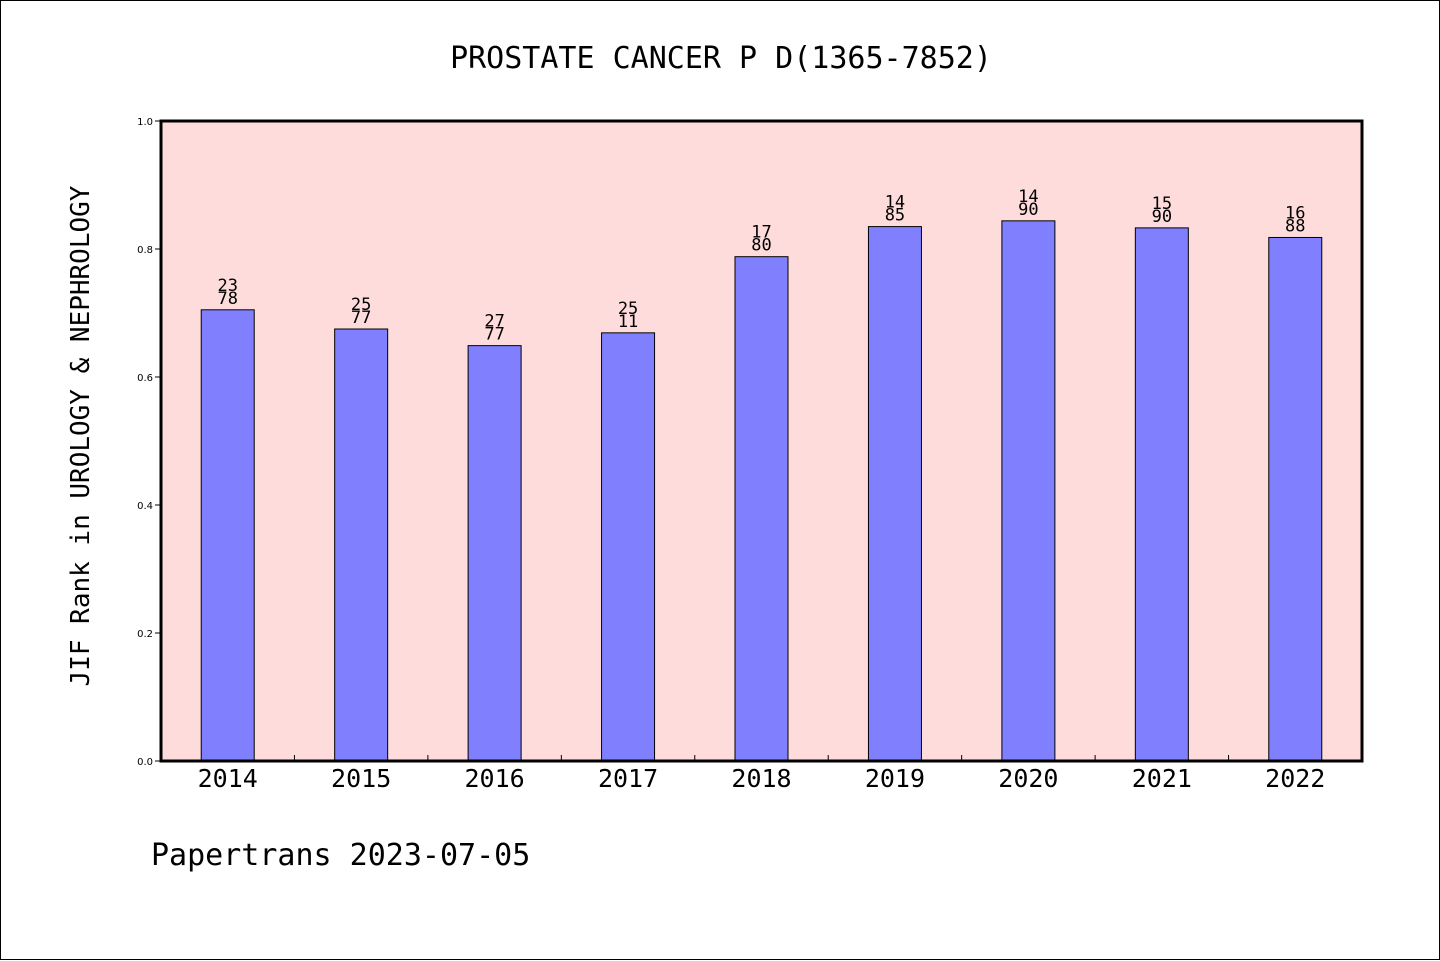 The height and width of the screenshot is (961, 1440). Describe the element at coordinates (361, 545) in the screenshot. I see `bar-2015` at that location.